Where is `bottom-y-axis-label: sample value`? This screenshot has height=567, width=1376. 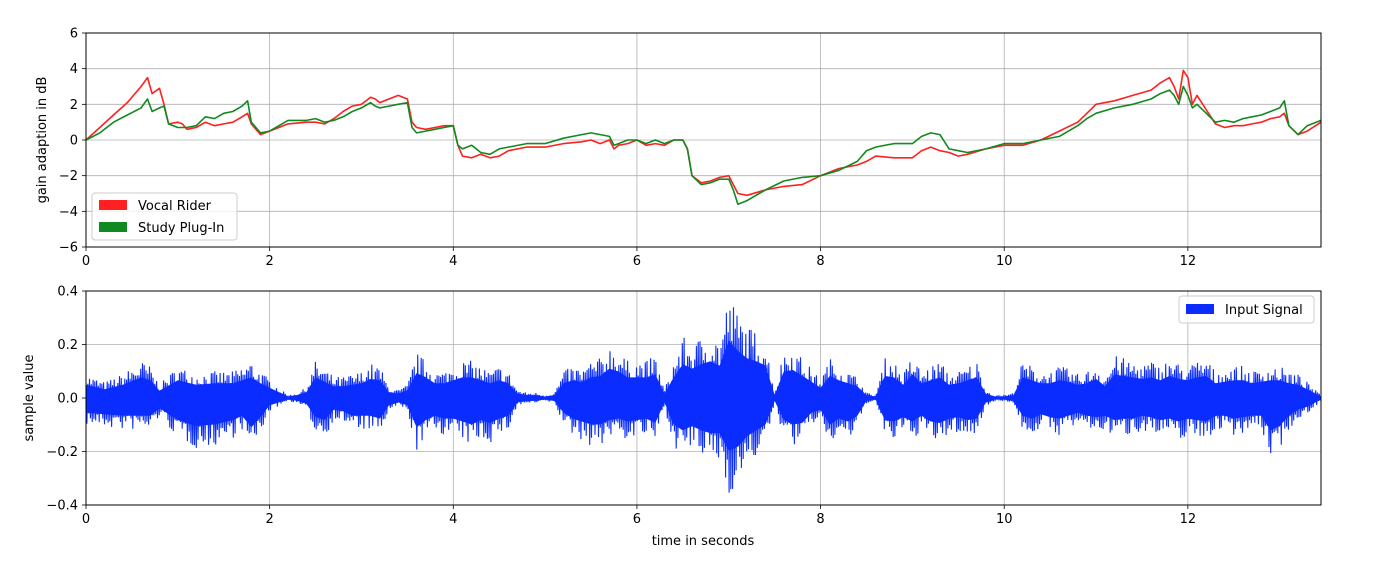
bottom-y-axis-label: sample value is located at coordinates (29, 398).